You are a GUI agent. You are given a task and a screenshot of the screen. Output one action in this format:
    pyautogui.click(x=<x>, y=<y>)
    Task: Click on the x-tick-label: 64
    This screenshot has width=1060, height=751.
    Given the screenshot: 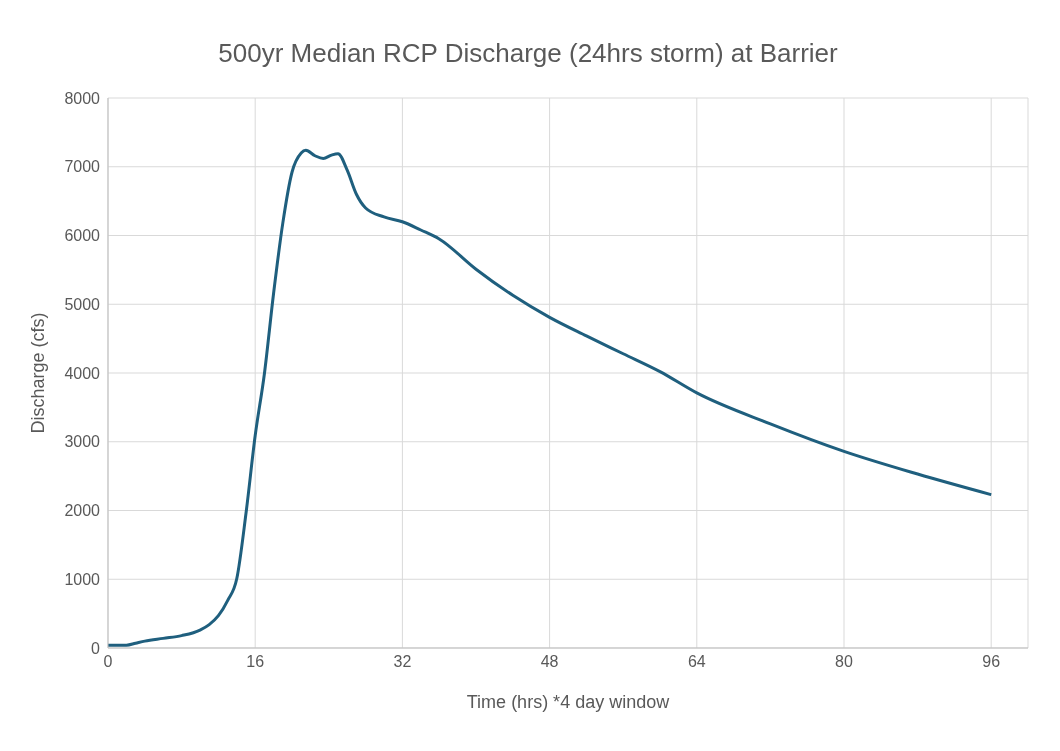 What is the action you would take?
    pyautogui.click(x=696, y=662)
    